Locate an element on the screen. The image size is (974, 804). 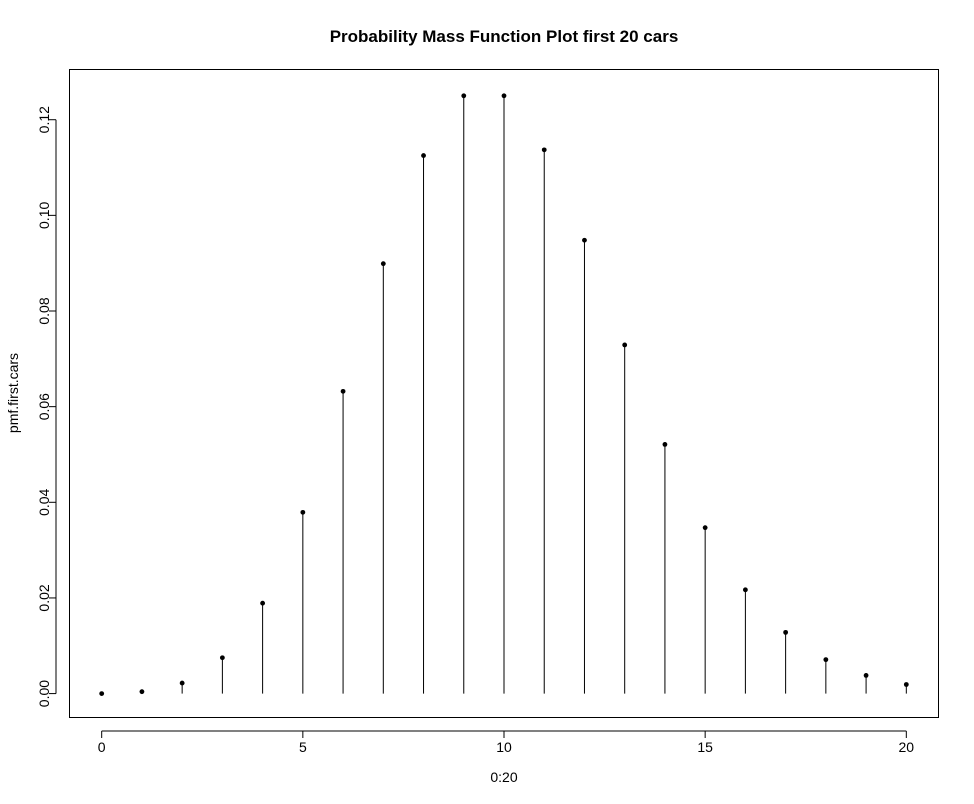
y-axis-label: pmf.first.cars is located at coordinates (13, 393).